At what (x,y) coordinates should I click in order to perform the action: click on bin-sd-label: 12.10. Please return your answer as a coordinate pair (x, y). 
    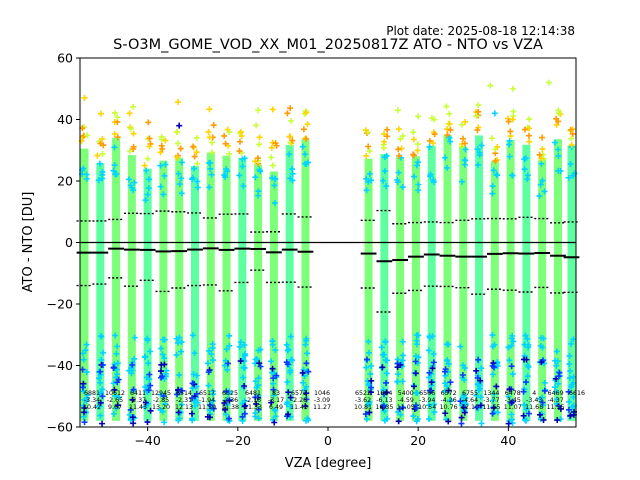
    Looking at the image, I should click on (470, 407).